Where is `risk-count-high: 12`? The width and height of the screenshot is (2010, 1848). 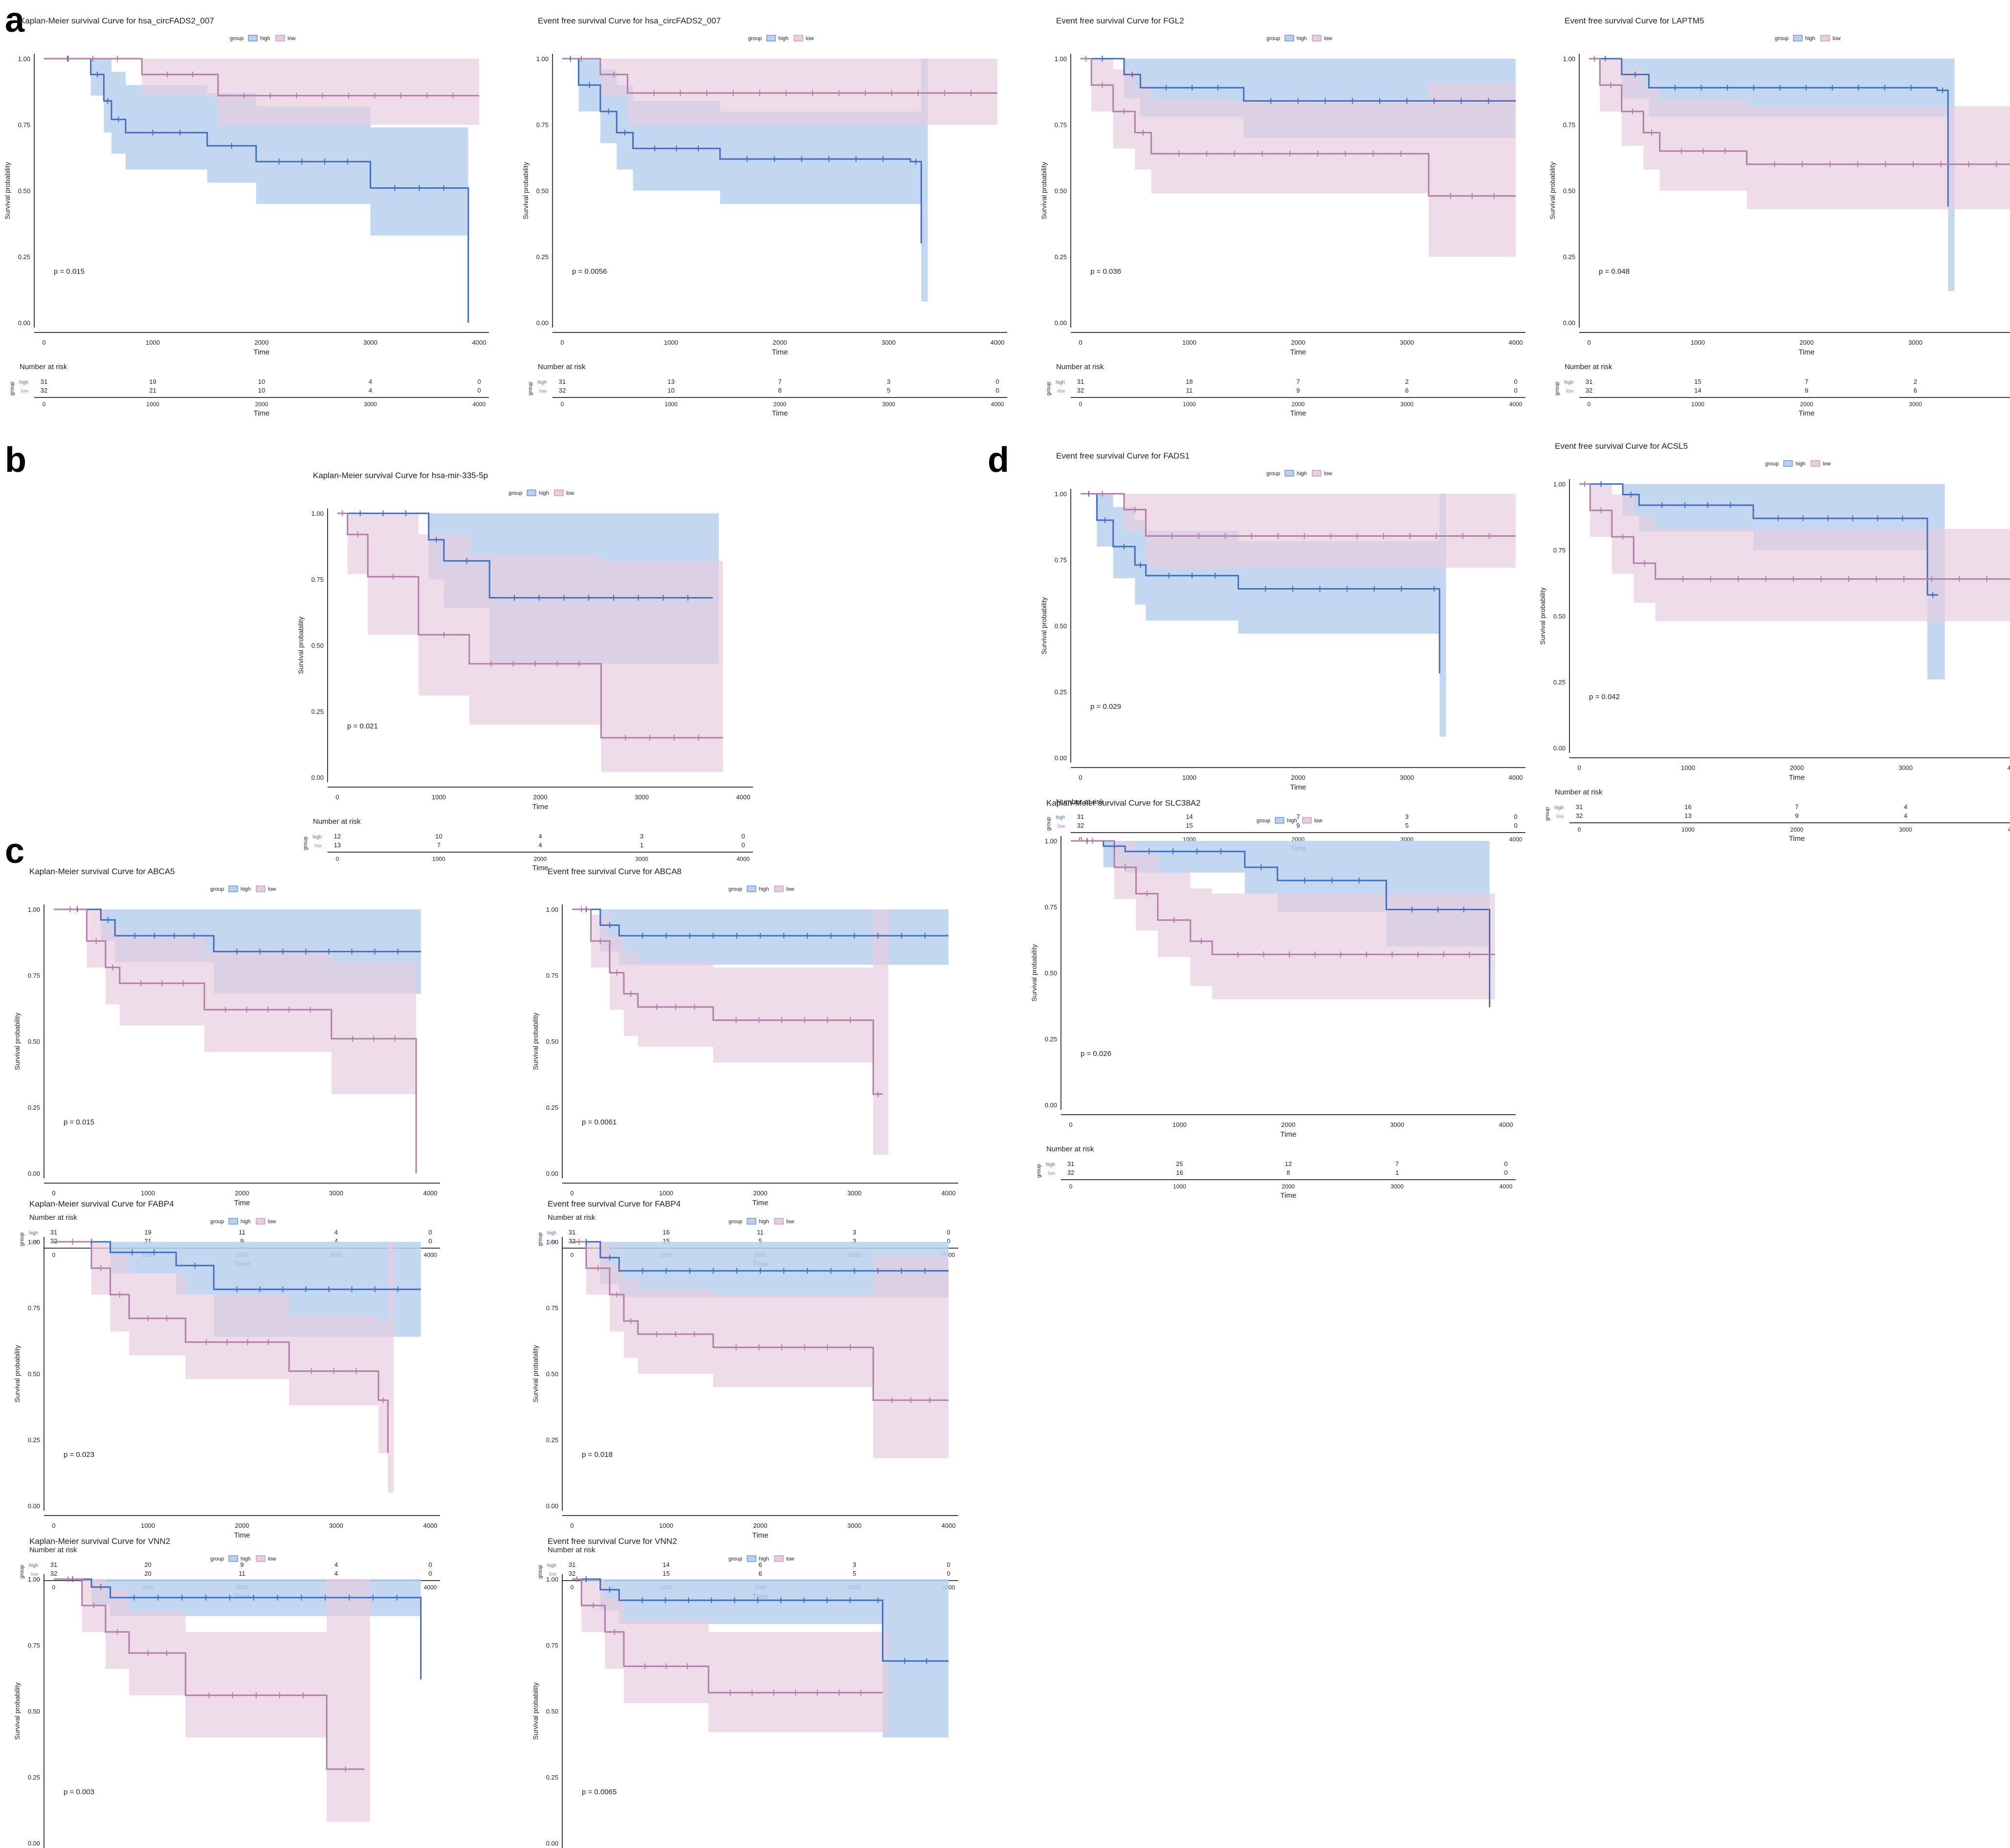 risk-count-high: 12 is located at coordinates (337, 836).